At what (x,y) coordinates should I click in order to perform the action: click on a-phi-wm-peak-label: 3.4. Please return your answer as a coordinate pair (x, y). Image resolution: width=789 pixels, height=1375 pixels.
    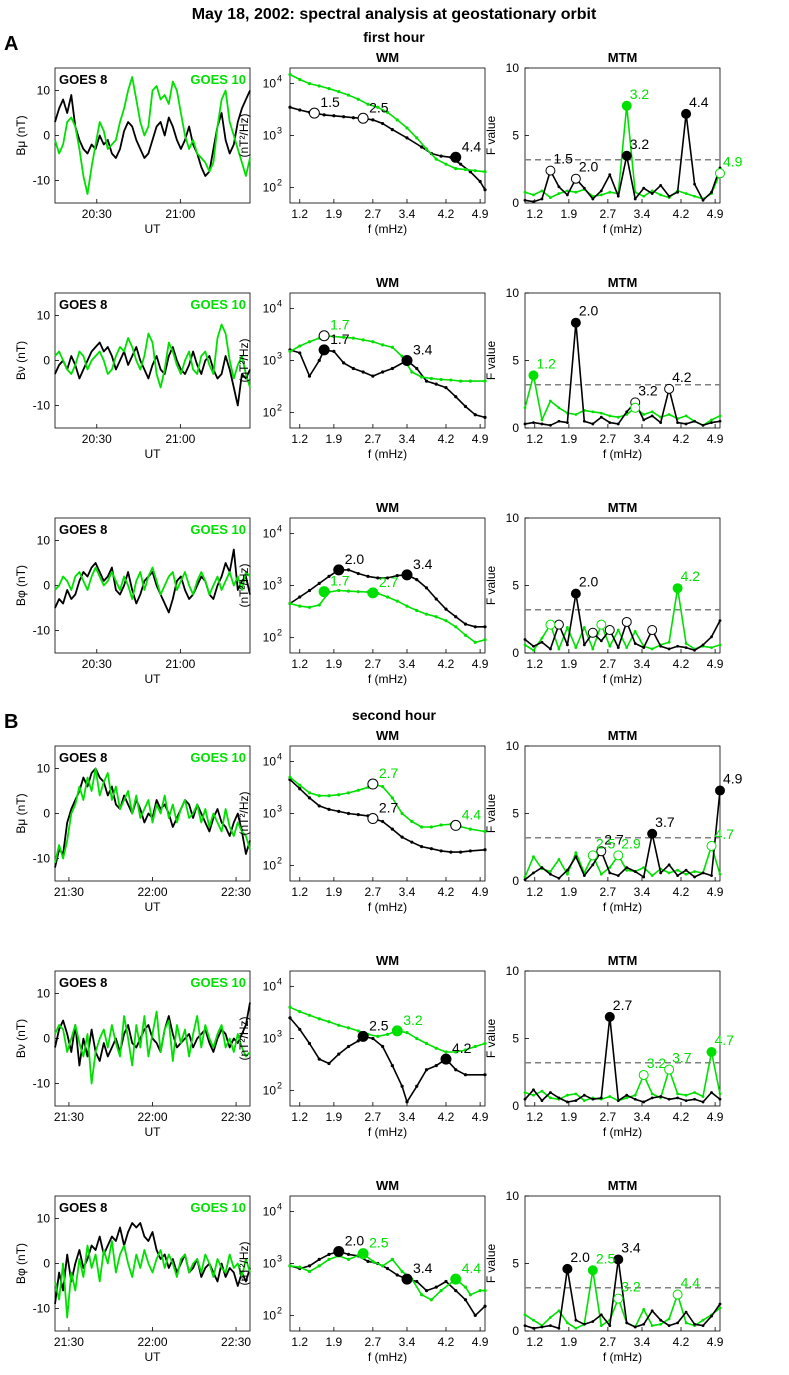
    Looking at the image, I should click on (423, 564).